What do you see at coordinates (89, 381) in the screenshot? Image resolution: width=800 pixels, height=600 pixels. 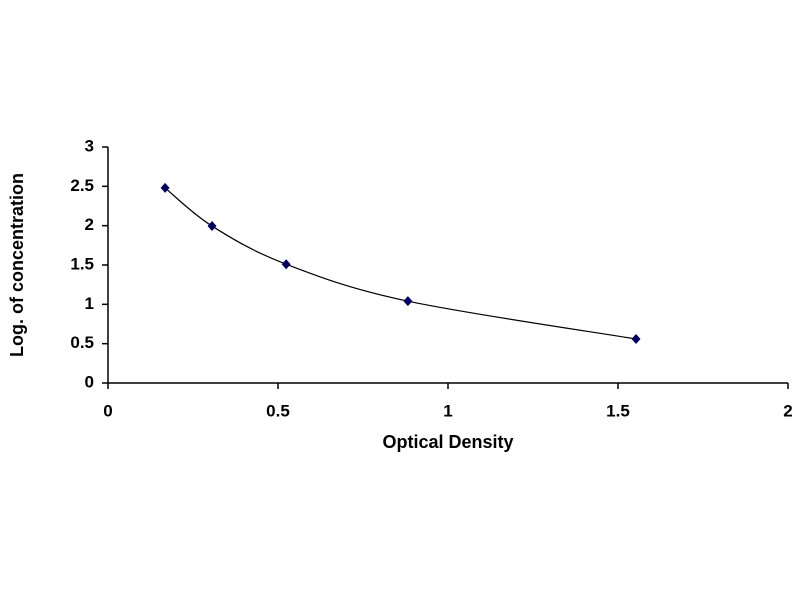 I see `y-tick-label: 0` at bounding box center [89, 381].